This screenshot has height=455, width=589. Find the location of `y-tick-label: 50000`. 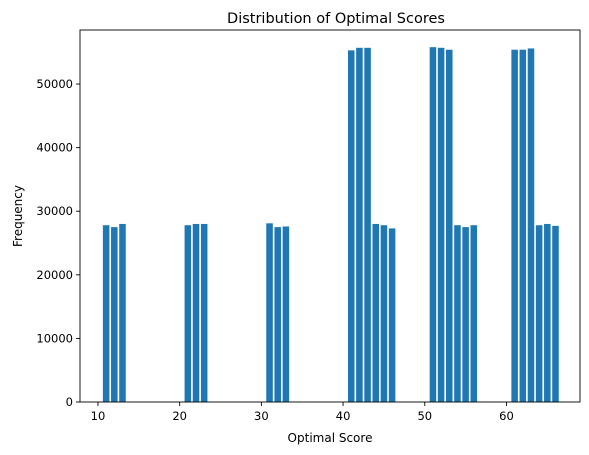

y-tick-label: 50000 is located at coordinates (54, 84).